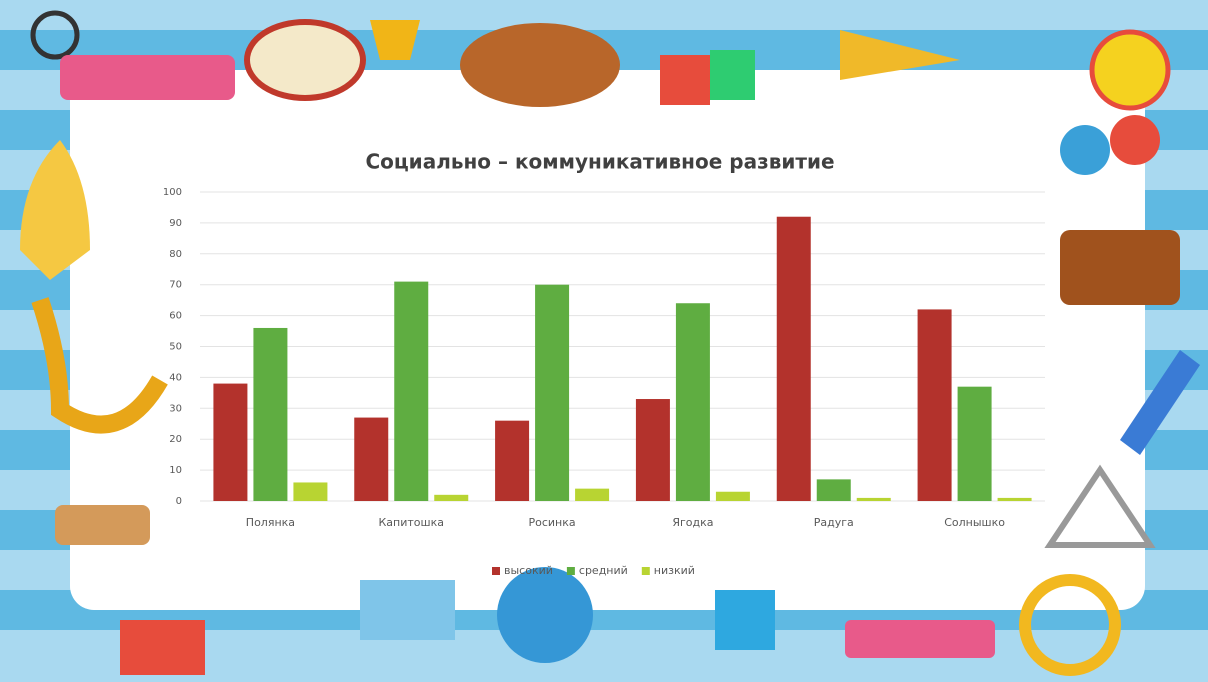 This screenshot has width=1208, height=682. What do you see at coordinates (974, 522) in the screenshot?
I see `x-tick-label: Солнышко` at bounding box center [974, 522].